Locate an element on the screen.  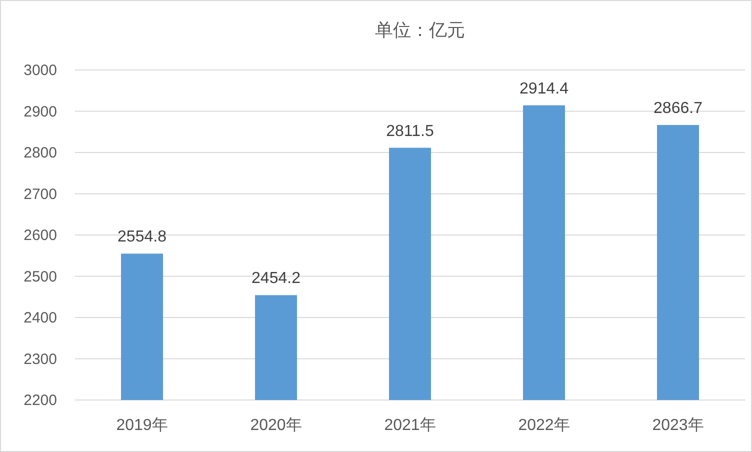
y-tick-label: 2500 is located at coordinates (40, 277).